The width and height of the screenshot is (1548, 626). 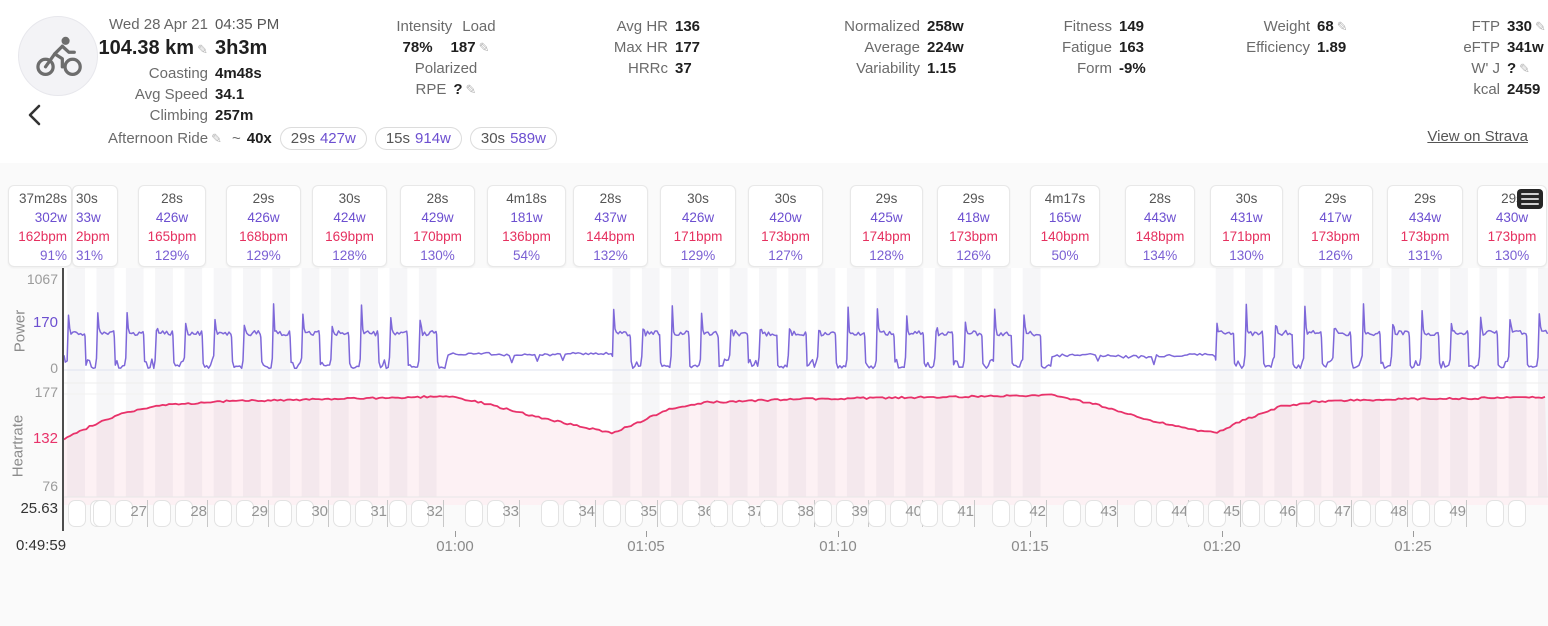 I want to click on interval-w: 430w, so click(x=1512, y=217).